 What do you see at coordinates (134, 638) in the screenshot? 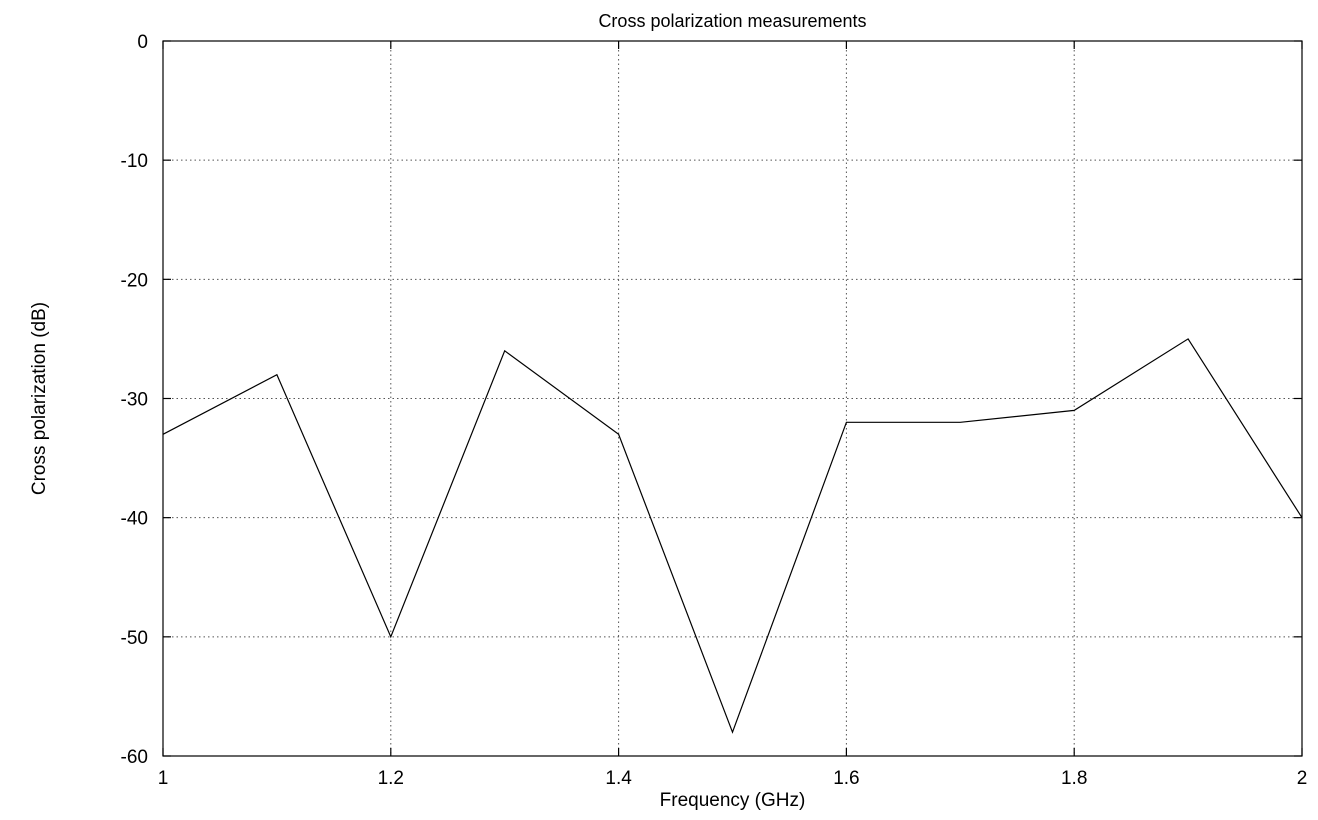
I see `y-tick-label: -50` at bounding box center [134, 638].